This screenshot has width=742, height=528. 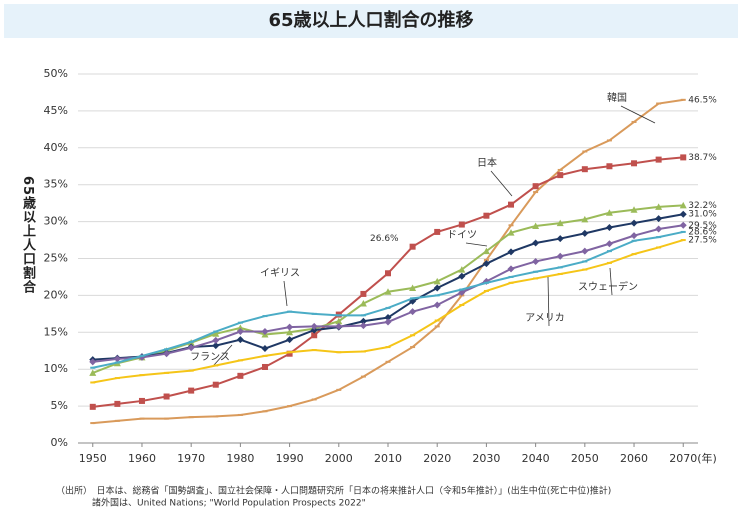 I want to click on x-tick-label: 2040, so click(x=536, y=458).